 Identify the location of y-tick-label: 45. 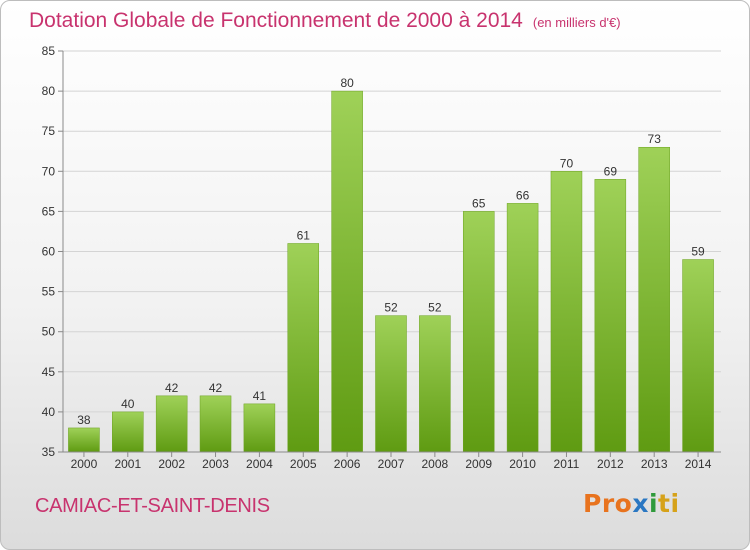
(49, 372).